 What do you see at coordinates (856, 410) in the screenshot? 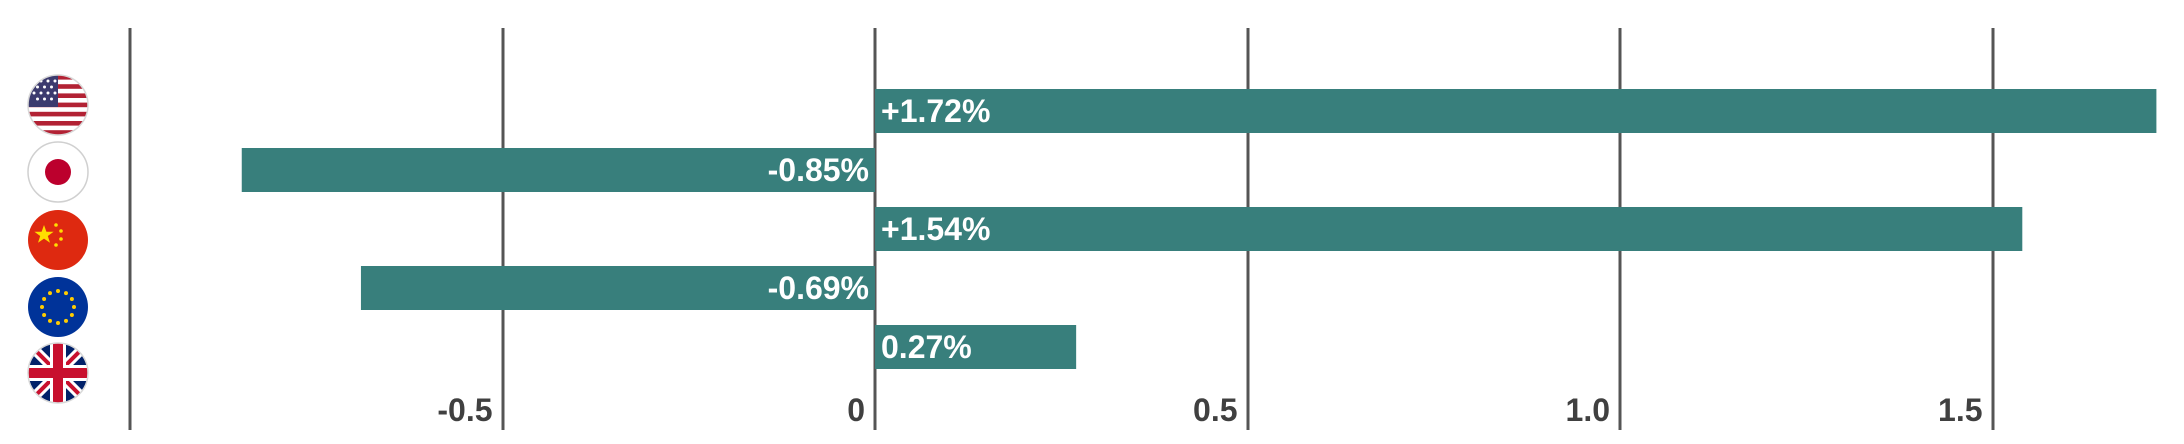
I see `x-tick-label: 0` at bounding box center [856, 410].